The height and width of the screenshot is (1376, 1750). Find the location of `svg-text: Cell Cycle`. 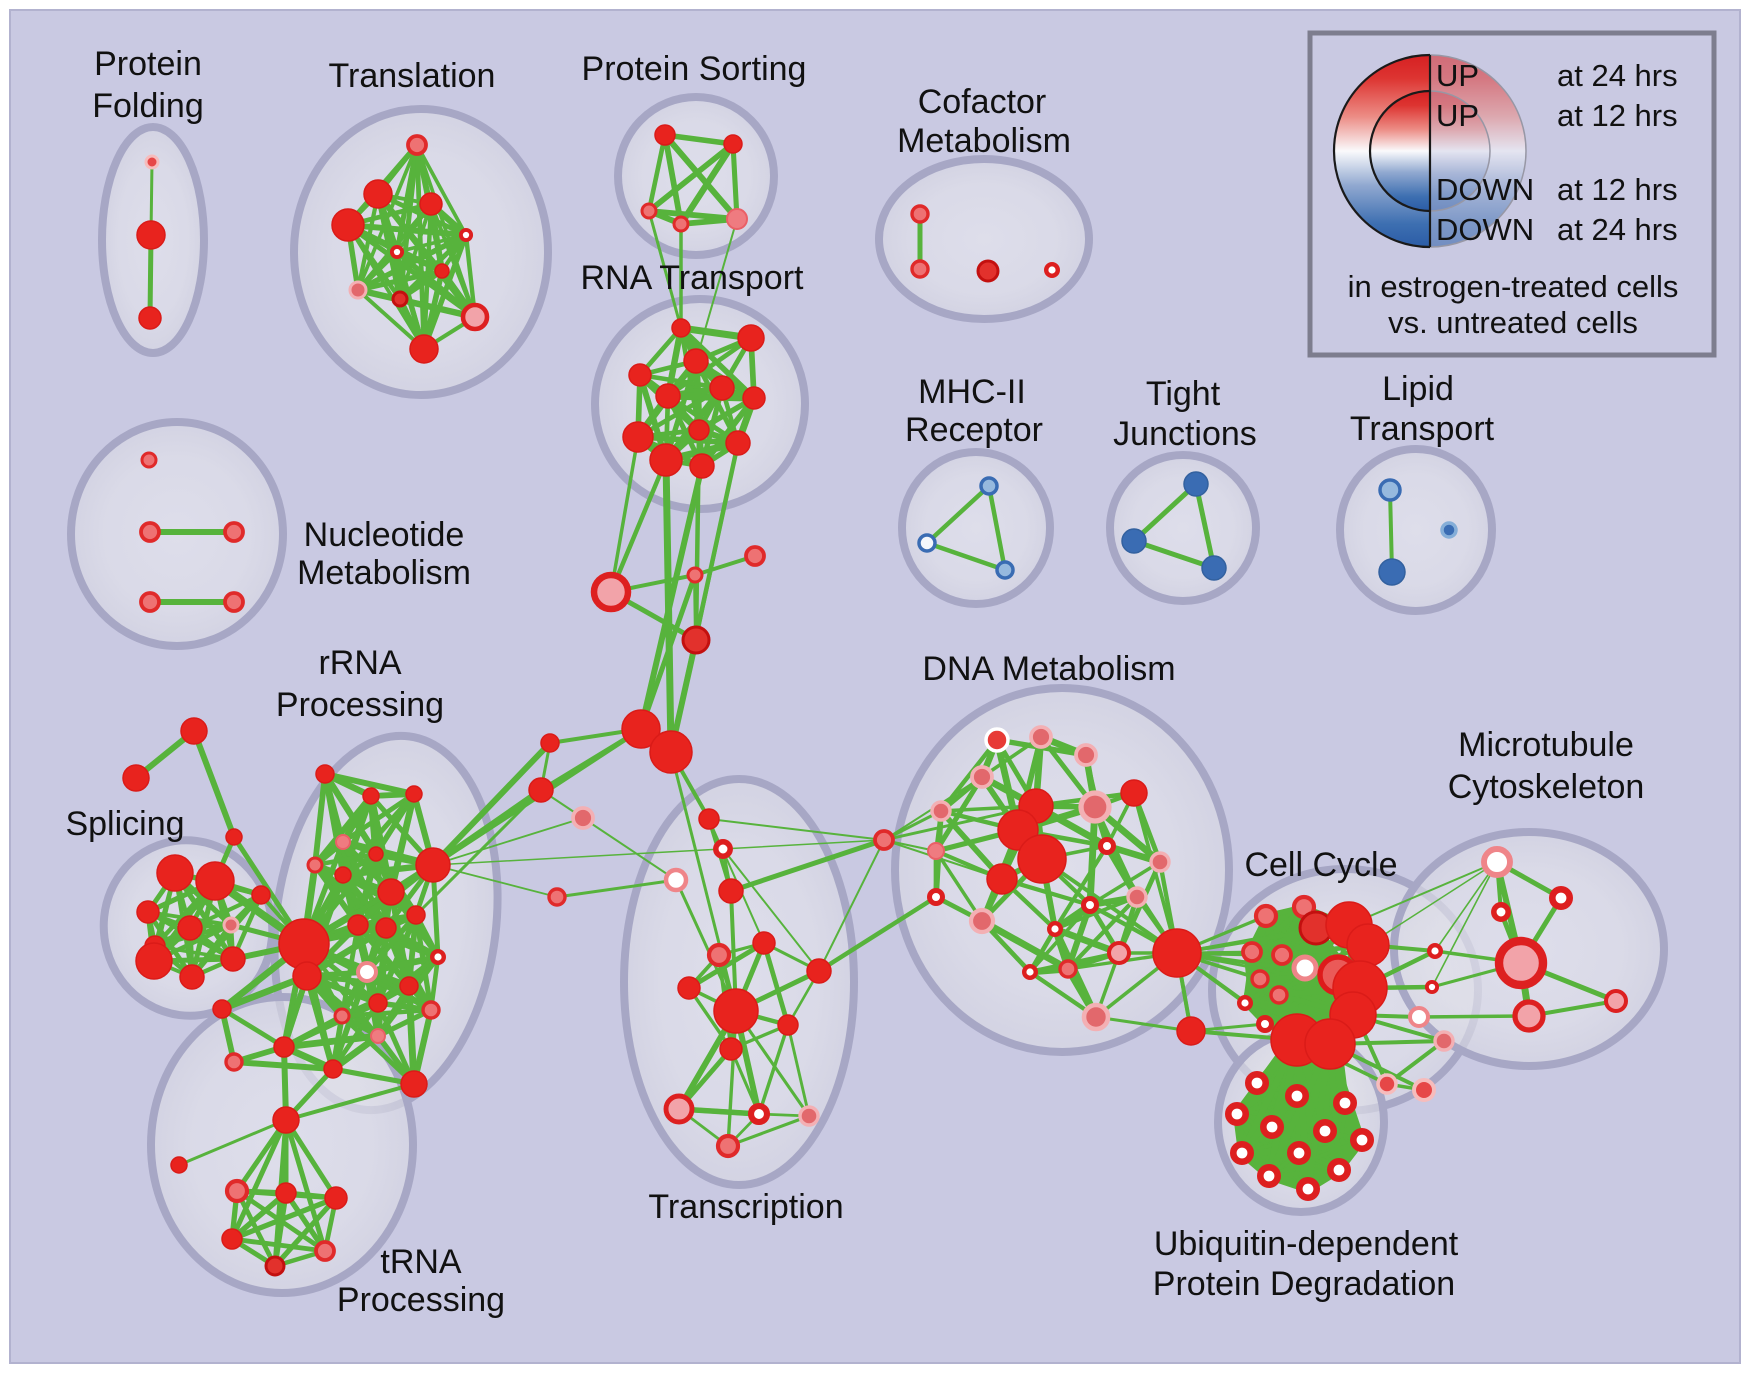

svg-text: Cell Cycle is located at coordinates (1320, 865).